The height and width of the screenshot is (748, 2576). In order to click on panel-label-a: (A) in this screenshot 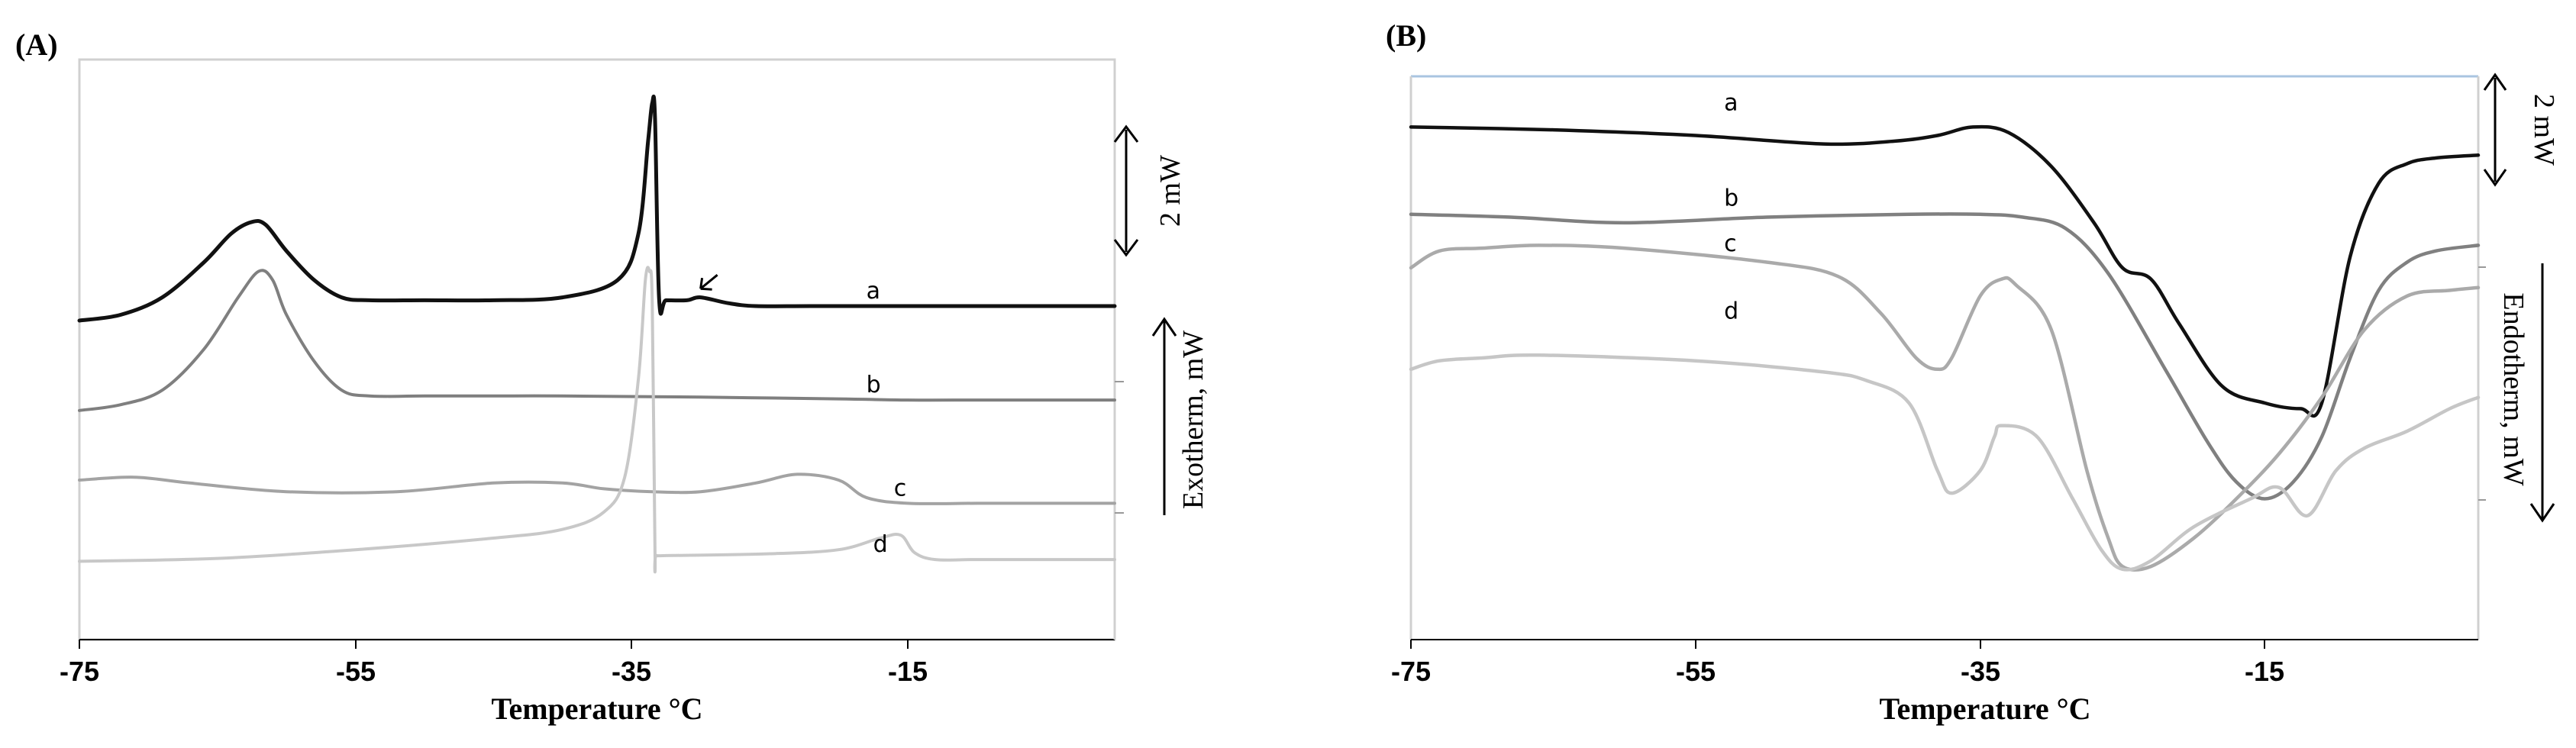, I will do `click(36, 44)`.